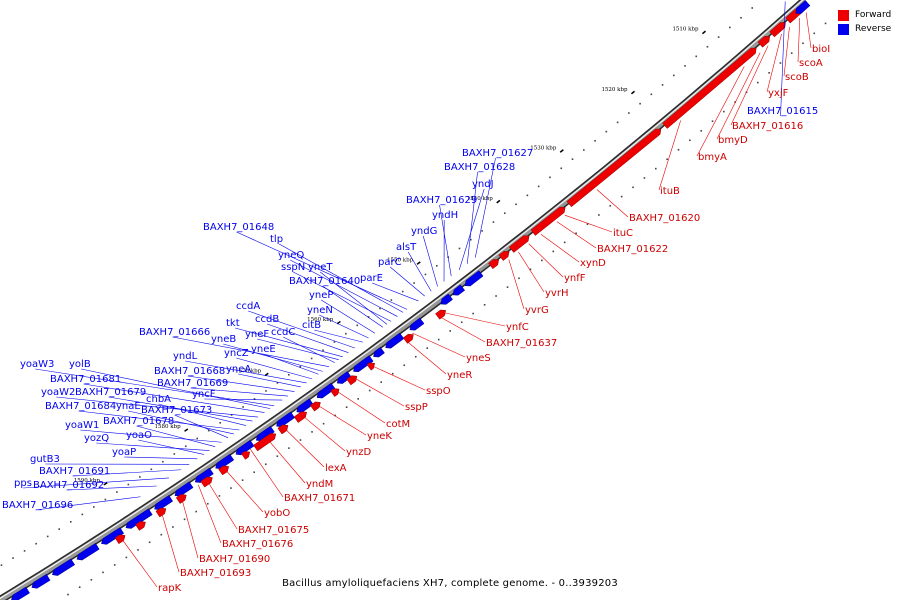 This screenshot has width=900, height=600. What do you see at coordinates (170, 588) in the screenshot?
I see `forward-gene-label: rapK` at bounding box center [170, 588].